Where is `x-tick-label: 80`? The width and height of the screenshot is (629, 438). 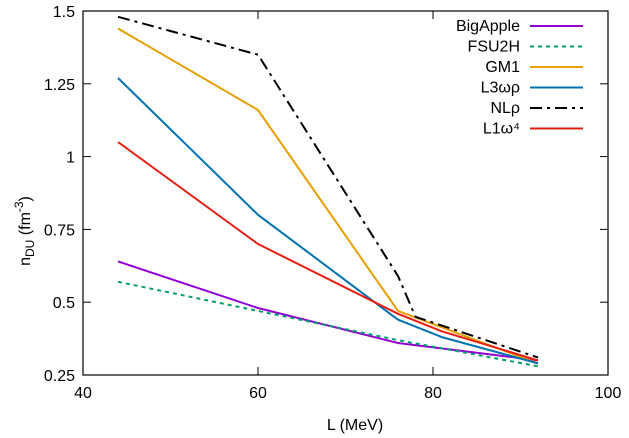 x-tick-label: 80 is located at coordinates (433, 393).